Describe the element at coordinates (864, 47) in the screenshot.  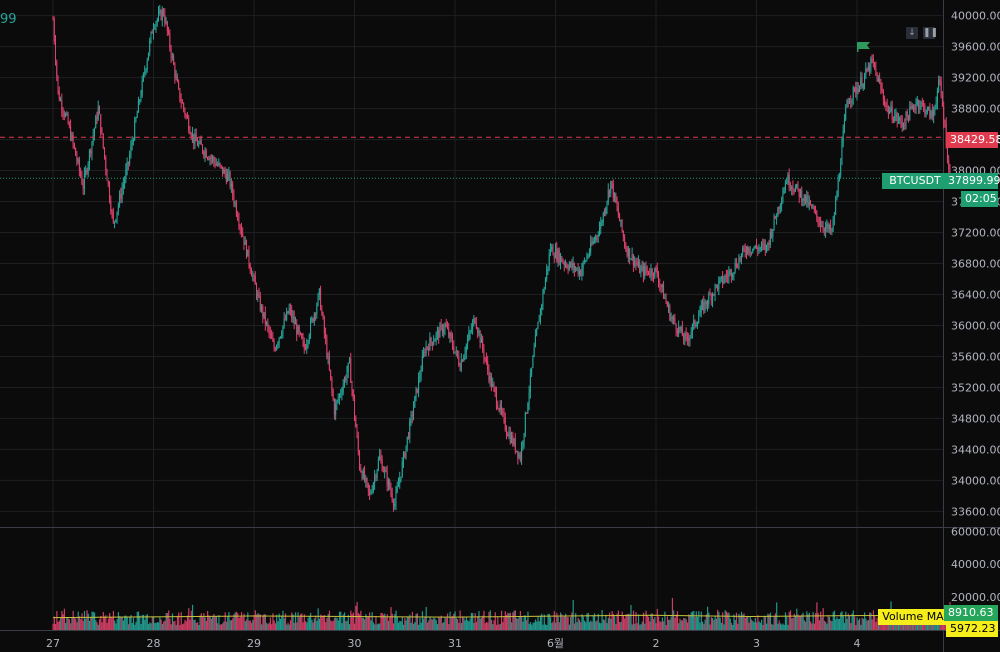
I see `flag-icon` at that location.